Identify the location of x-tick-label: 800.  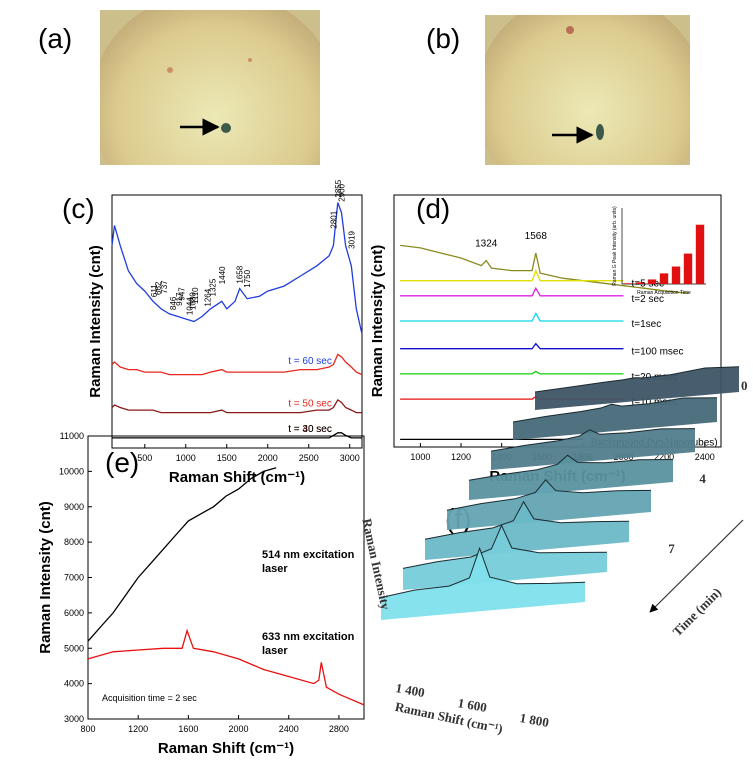
(87, 729).